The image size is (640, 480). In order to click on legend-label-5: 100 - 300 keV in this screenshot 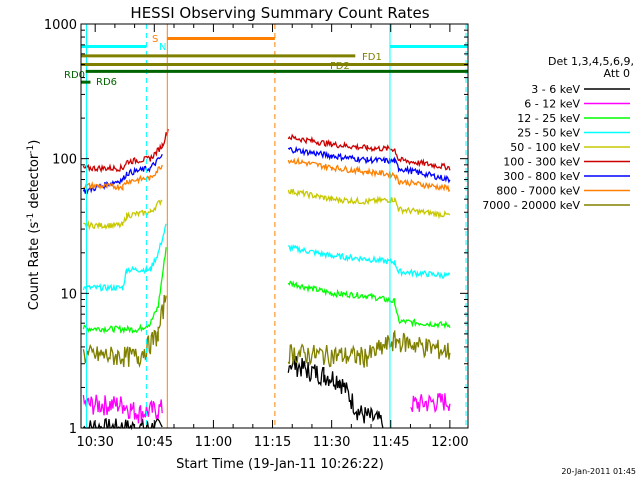, I will do `click(541, 162)`.